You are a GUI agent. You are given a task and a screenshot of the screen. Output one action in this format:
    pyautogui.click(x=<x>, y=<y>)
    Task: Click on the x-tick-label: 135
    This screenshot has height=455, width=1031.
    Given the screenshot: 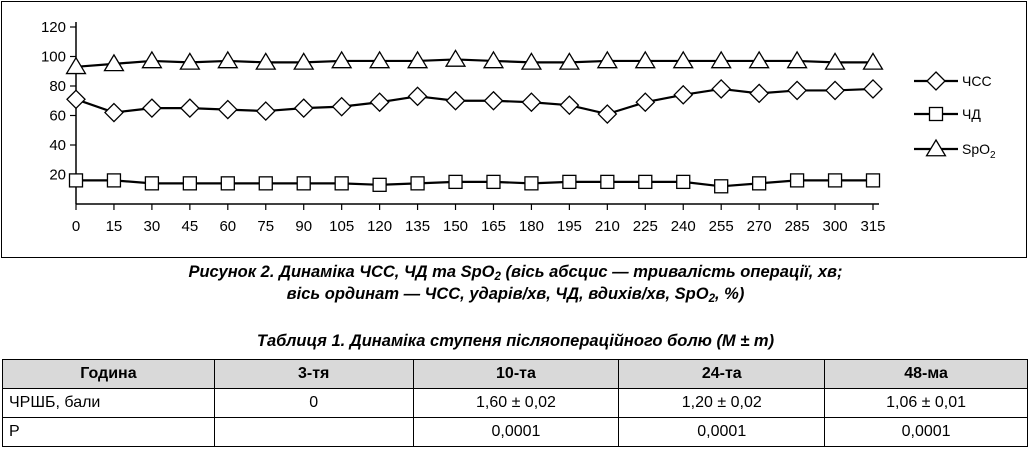 What is the action you would take?
    pyautogui.click(x=417, y=226)
    